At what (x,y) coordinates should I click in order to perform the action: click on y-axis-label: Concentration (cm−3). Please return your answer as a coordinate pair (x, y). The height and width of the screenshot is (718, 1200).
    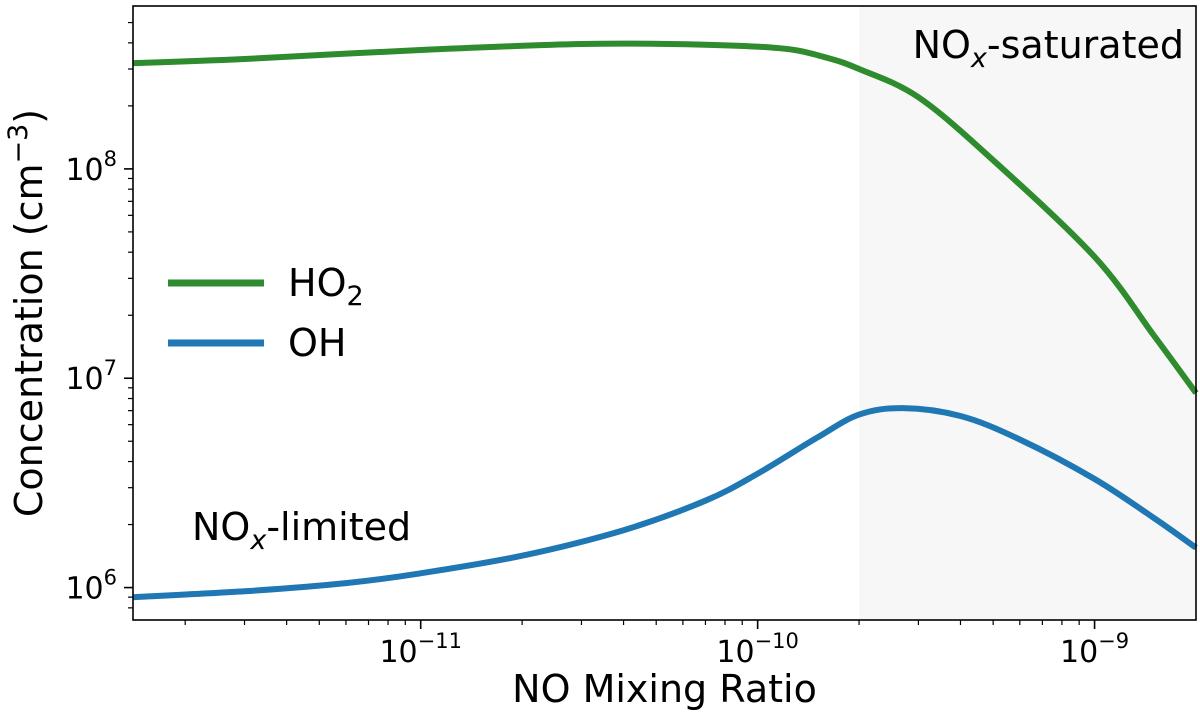
    Looking at the image, I should click on (27, 313).